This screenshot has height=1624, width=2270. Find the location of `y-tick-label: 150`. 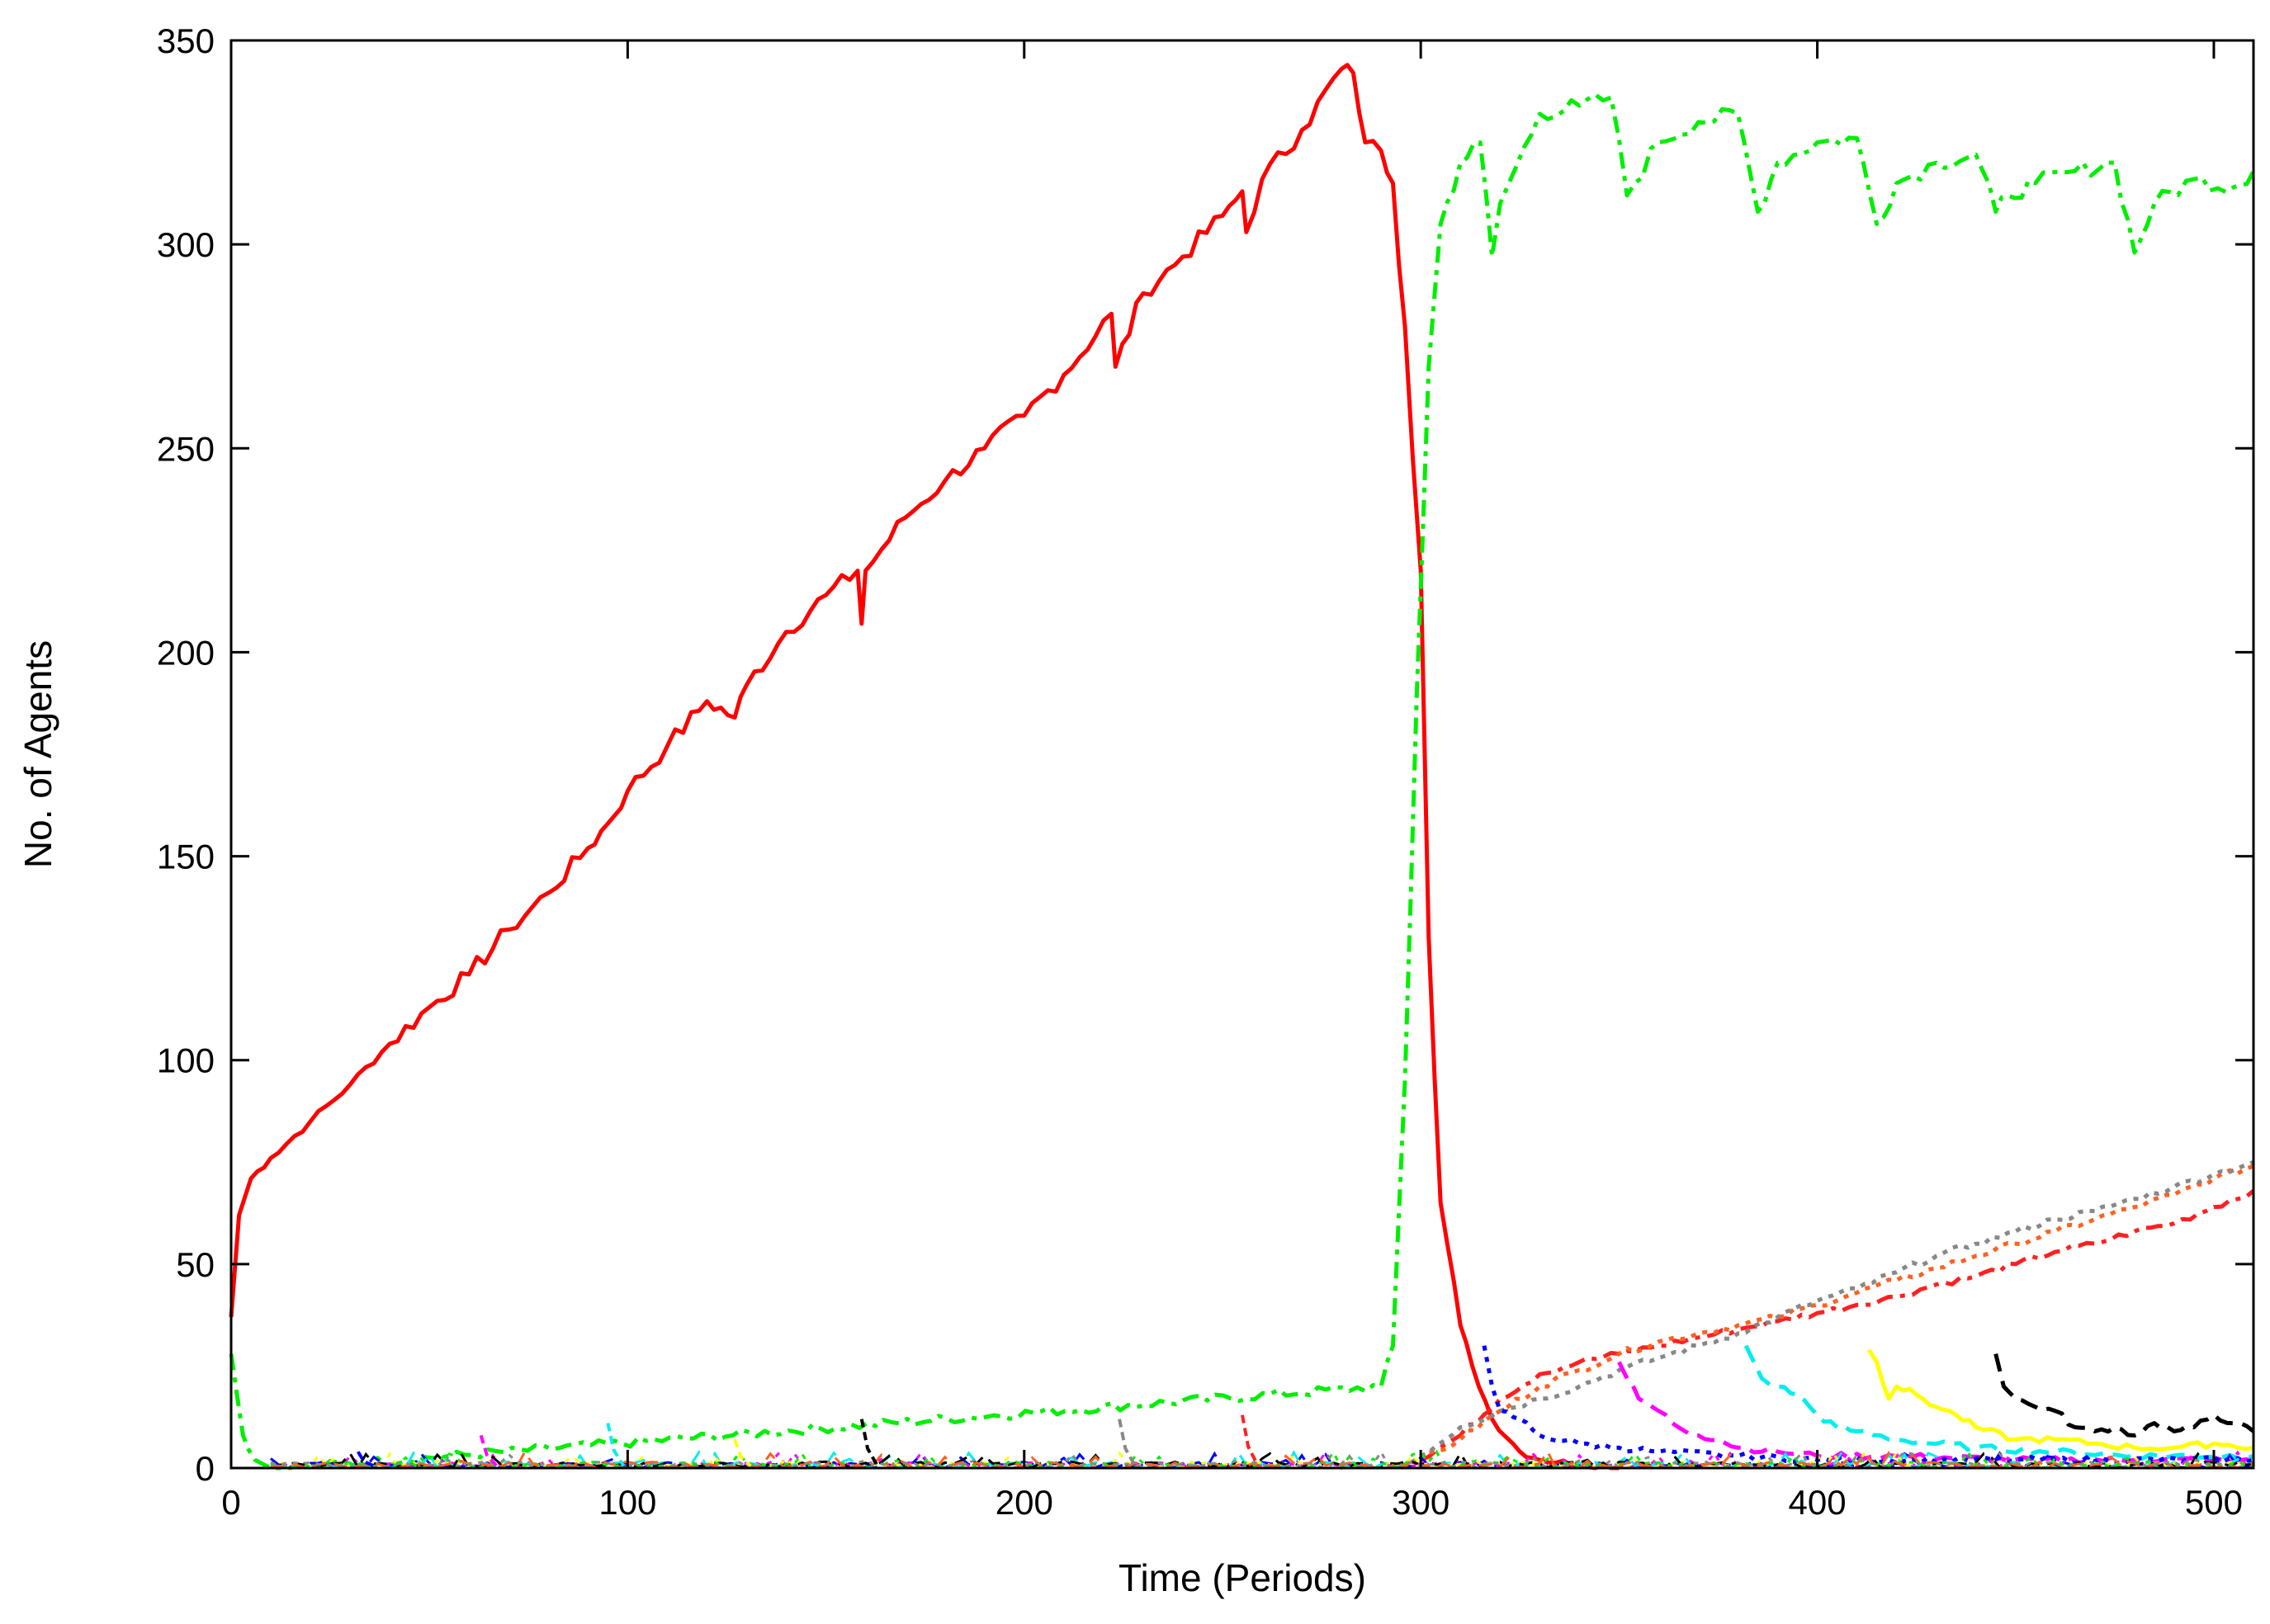

y-tick-label: 150 is located at coordinates (186, 857).